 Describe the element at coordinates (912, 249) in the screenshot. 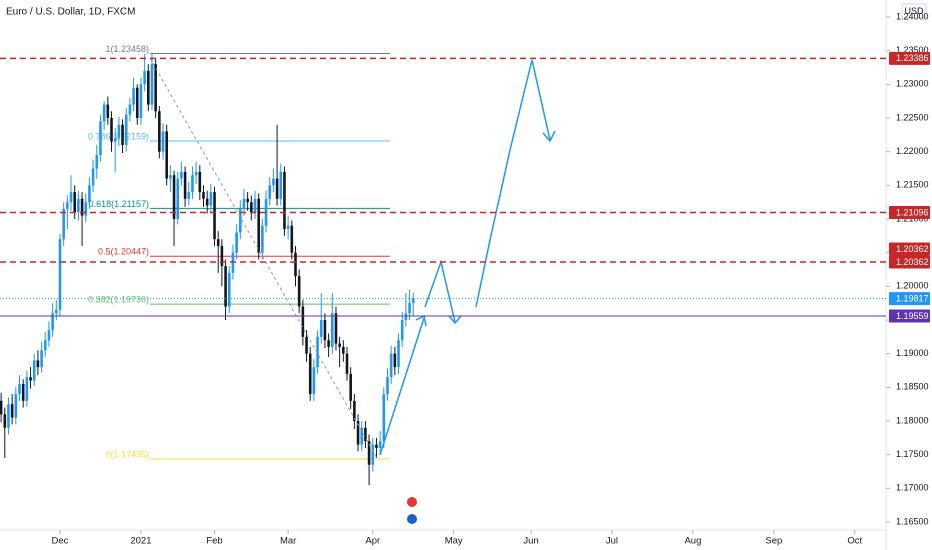

I see `level-label: 1.20362` at that location.